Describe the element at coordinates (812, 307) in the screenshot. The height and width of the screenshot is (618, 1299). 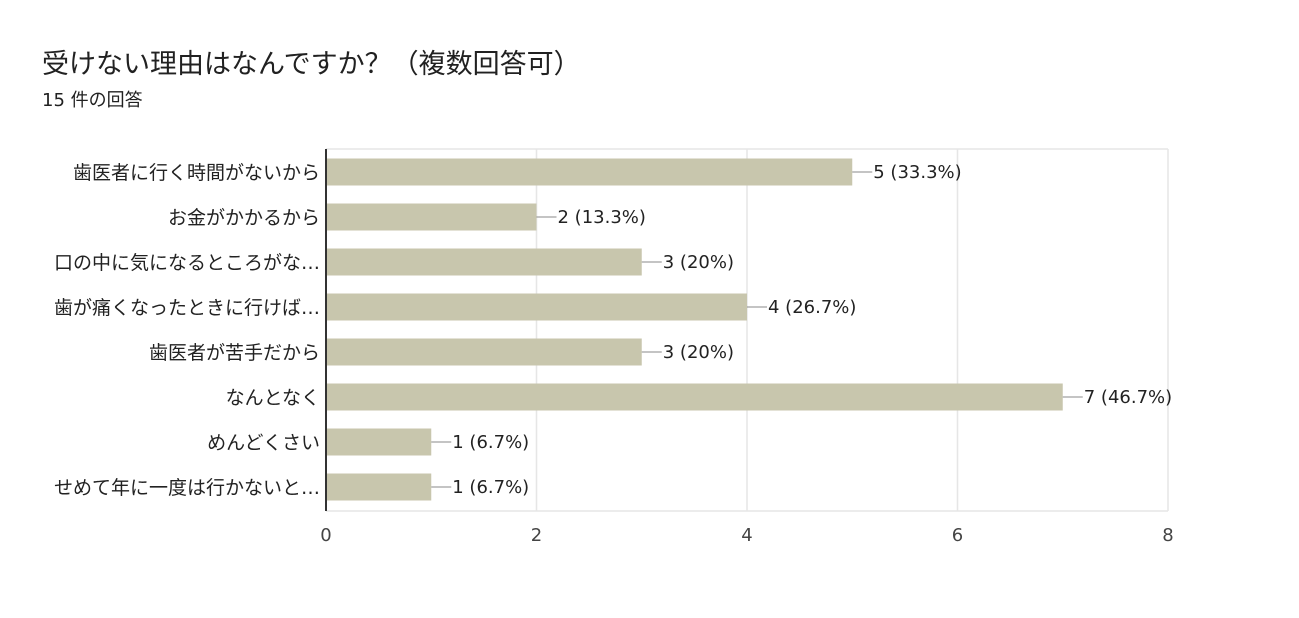
I see `data-label: 4 (26.7%)` at that location.